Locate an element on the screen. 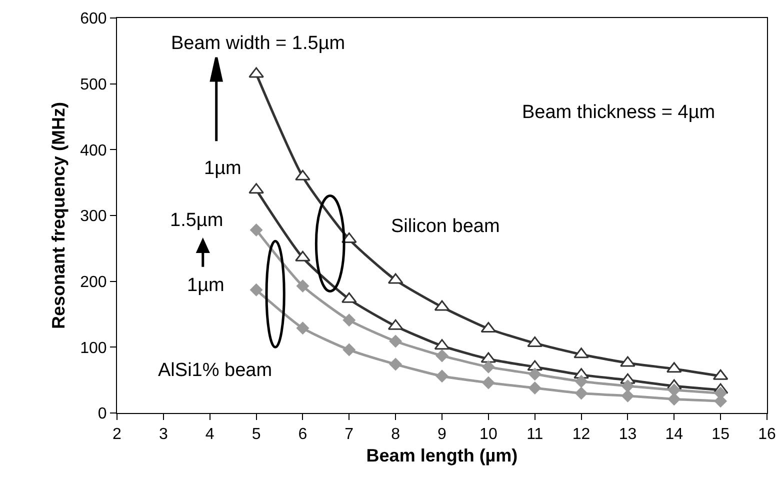  y-tick-label: 600 is located at coordinates (93, 19).